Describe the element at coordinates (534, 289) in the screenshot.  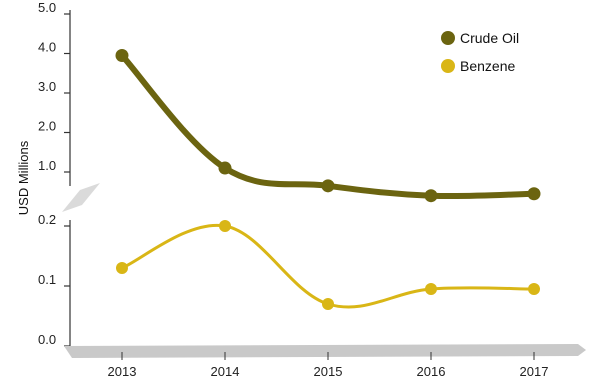
I see `point-benzene-2017` at that location.